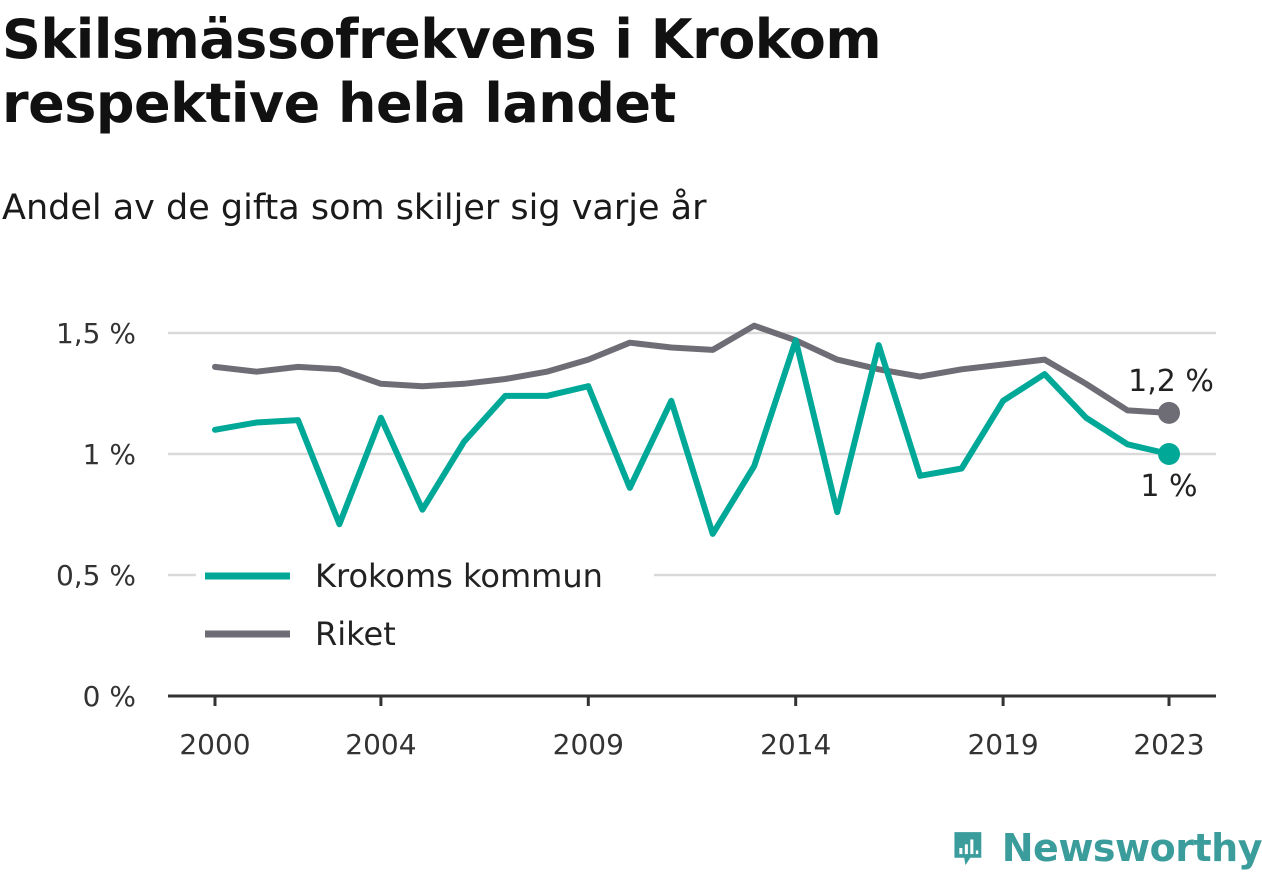 The height and width of the screenshot is (879, 1262). What do you see at coordinates (795, 744) in the screenshot?
I see `x-tick-label: 2014` at bounding box center [795, 744].